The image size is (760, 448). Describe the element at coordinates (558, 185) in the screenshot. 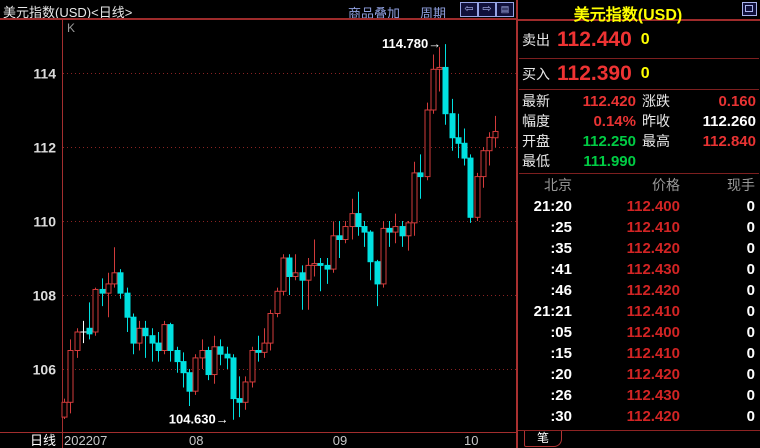

I see `col-time: 北京` at that location.